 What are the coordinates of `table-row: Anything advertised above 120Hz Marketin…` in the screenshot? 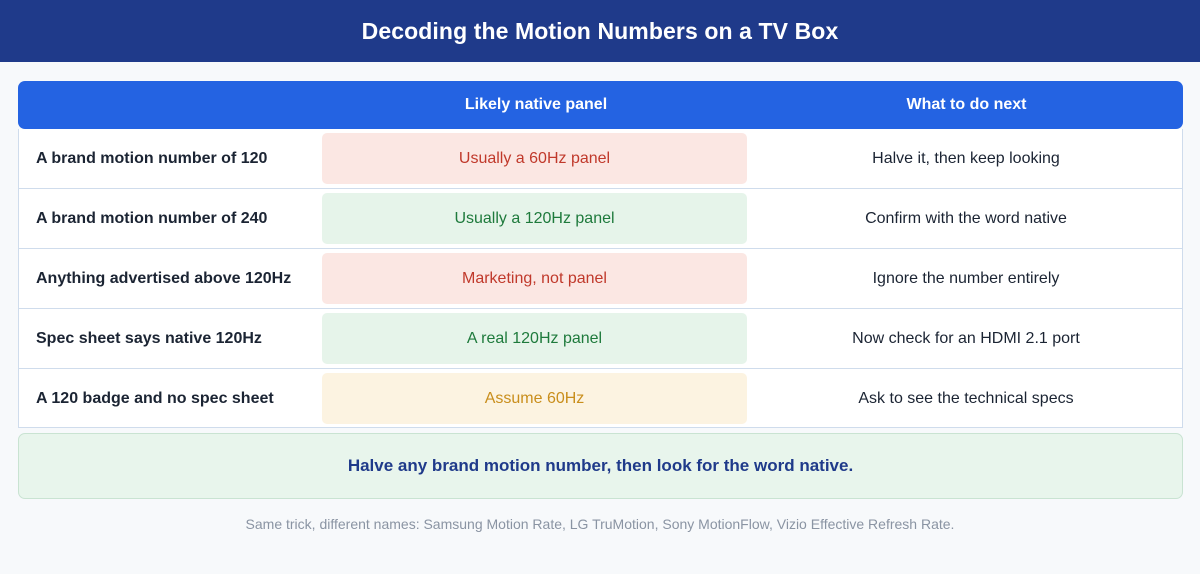 It's located at (600, 279).